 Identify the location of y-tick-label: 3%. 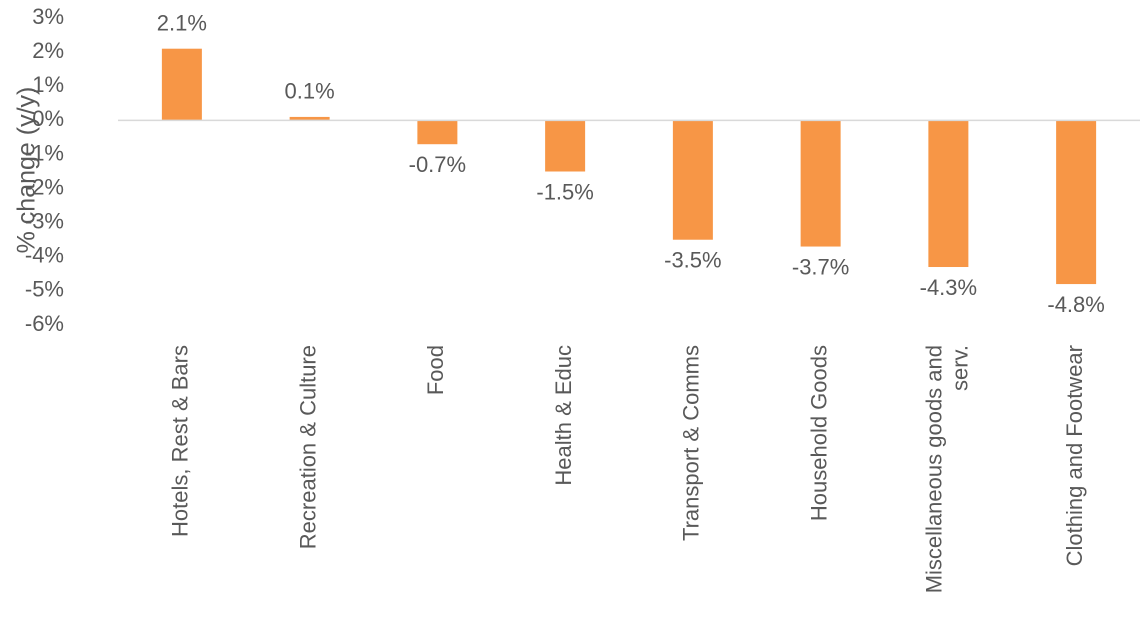
(48, 16).